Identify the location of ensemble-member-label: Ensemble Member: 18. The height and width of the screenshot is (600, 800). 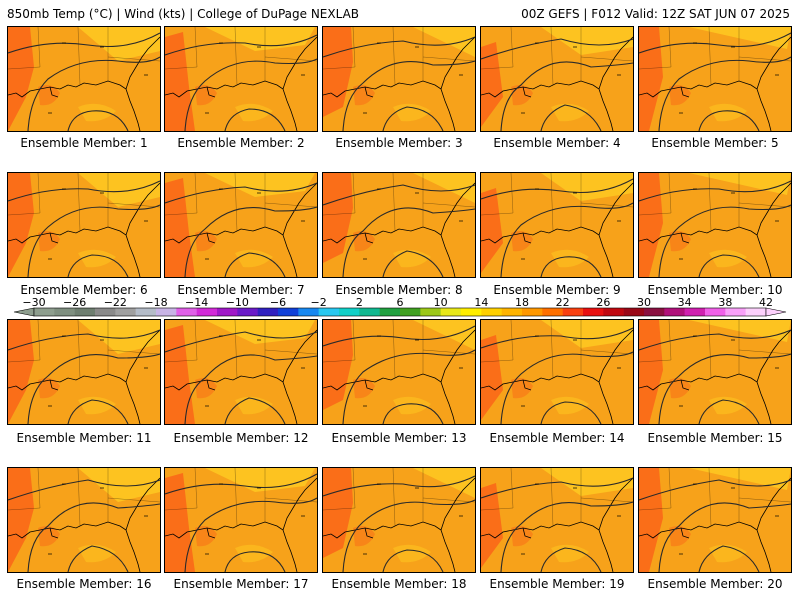
(399, 584).